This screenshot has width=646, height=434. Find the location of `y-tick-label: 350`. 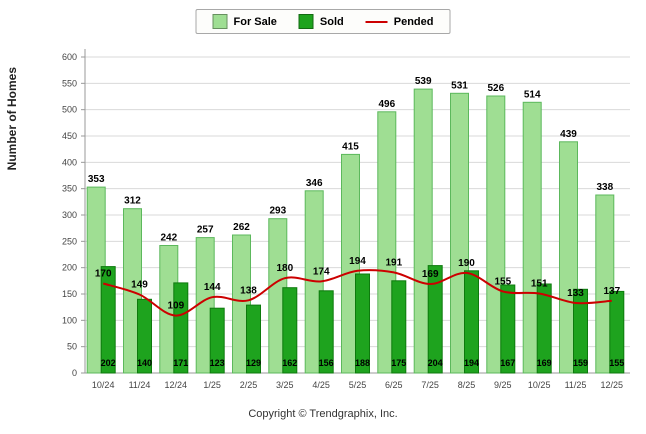

y-tick-label: 350 is located at coordinates (69, 189).